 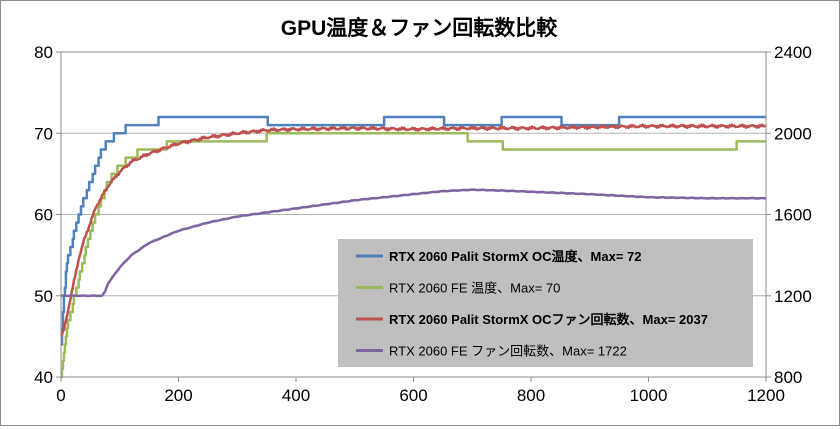 What do you see at coordinates (515, 256) in the screenshot?
I see `legend-label-palit-temp: RTX 2060 Palit StormX OC温度、Max= 72` at bounding box center [515, 256].